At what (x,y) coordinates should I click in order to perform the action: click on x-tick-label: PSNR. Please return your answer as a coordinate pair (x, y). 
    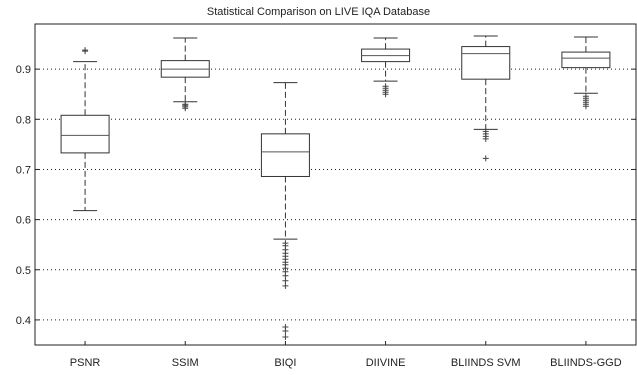
    Looking at the image, I should click on (85, 363).